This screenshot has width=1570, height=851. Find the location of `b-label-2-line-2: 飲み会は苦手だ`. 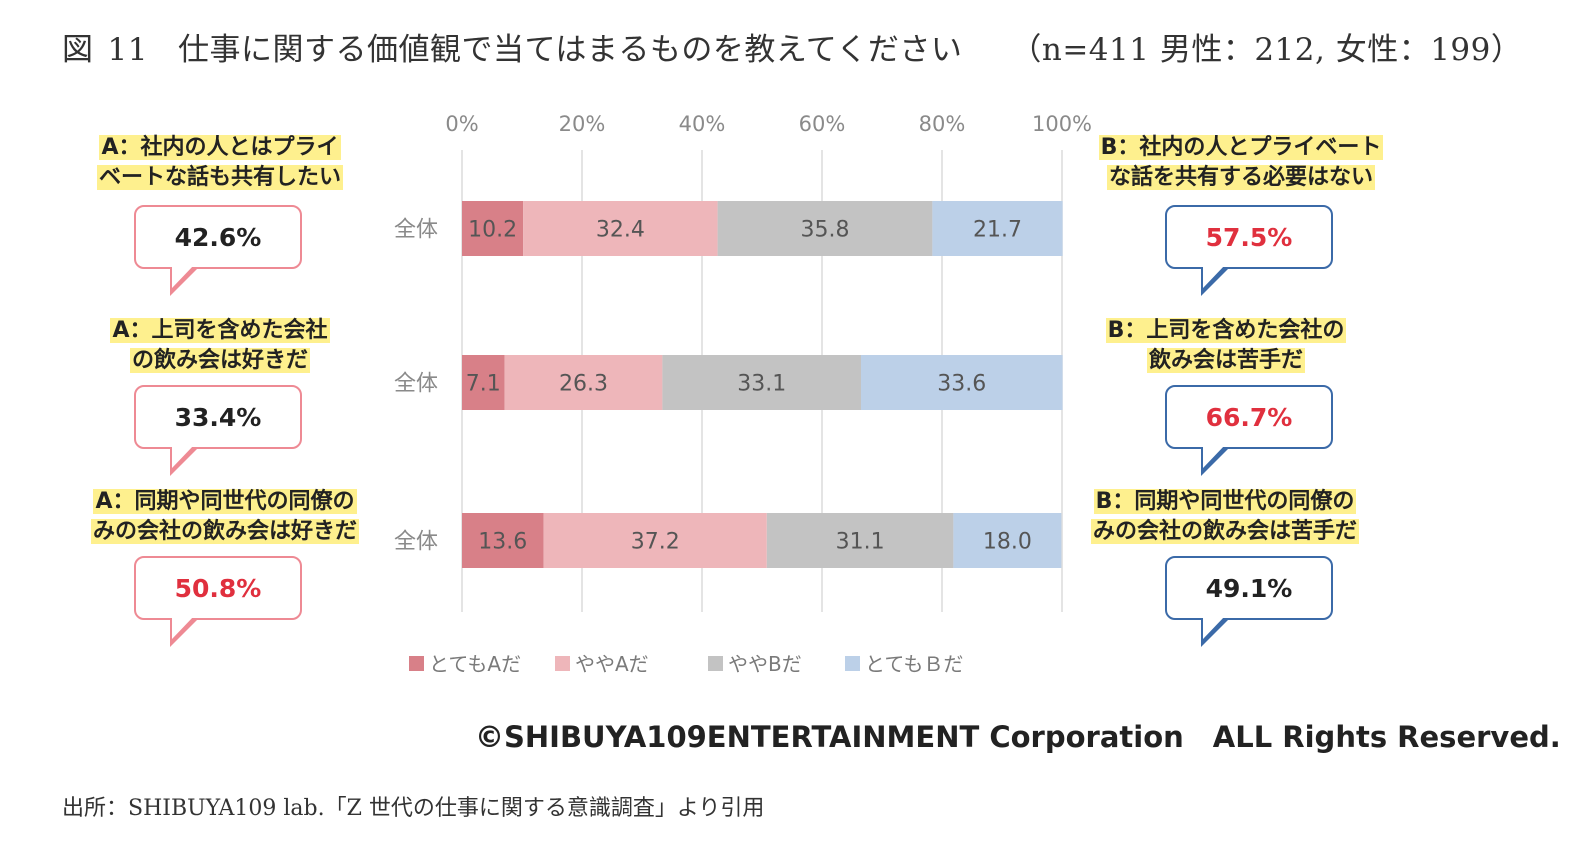

b-label-2-line-2: 飲み会は苦手だ is located at coordinates (1225, 360).